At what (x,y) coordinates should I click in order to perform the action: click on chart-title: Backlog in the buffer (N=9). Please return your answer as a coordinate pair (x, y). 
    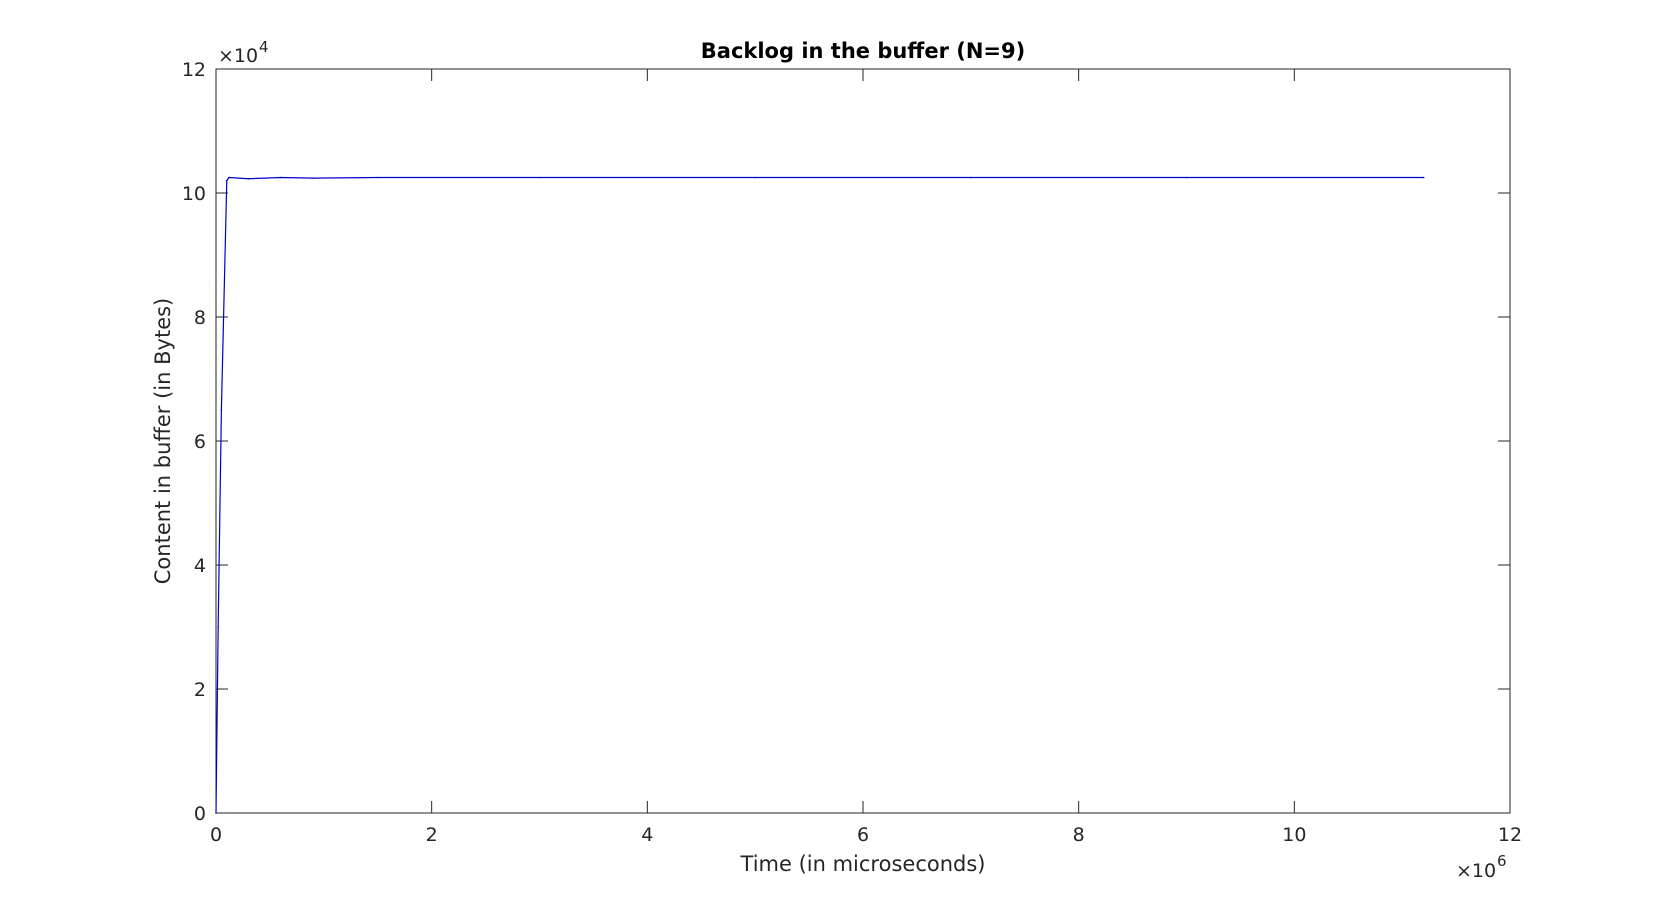
    Looking at the image, I should click on (863, 51).